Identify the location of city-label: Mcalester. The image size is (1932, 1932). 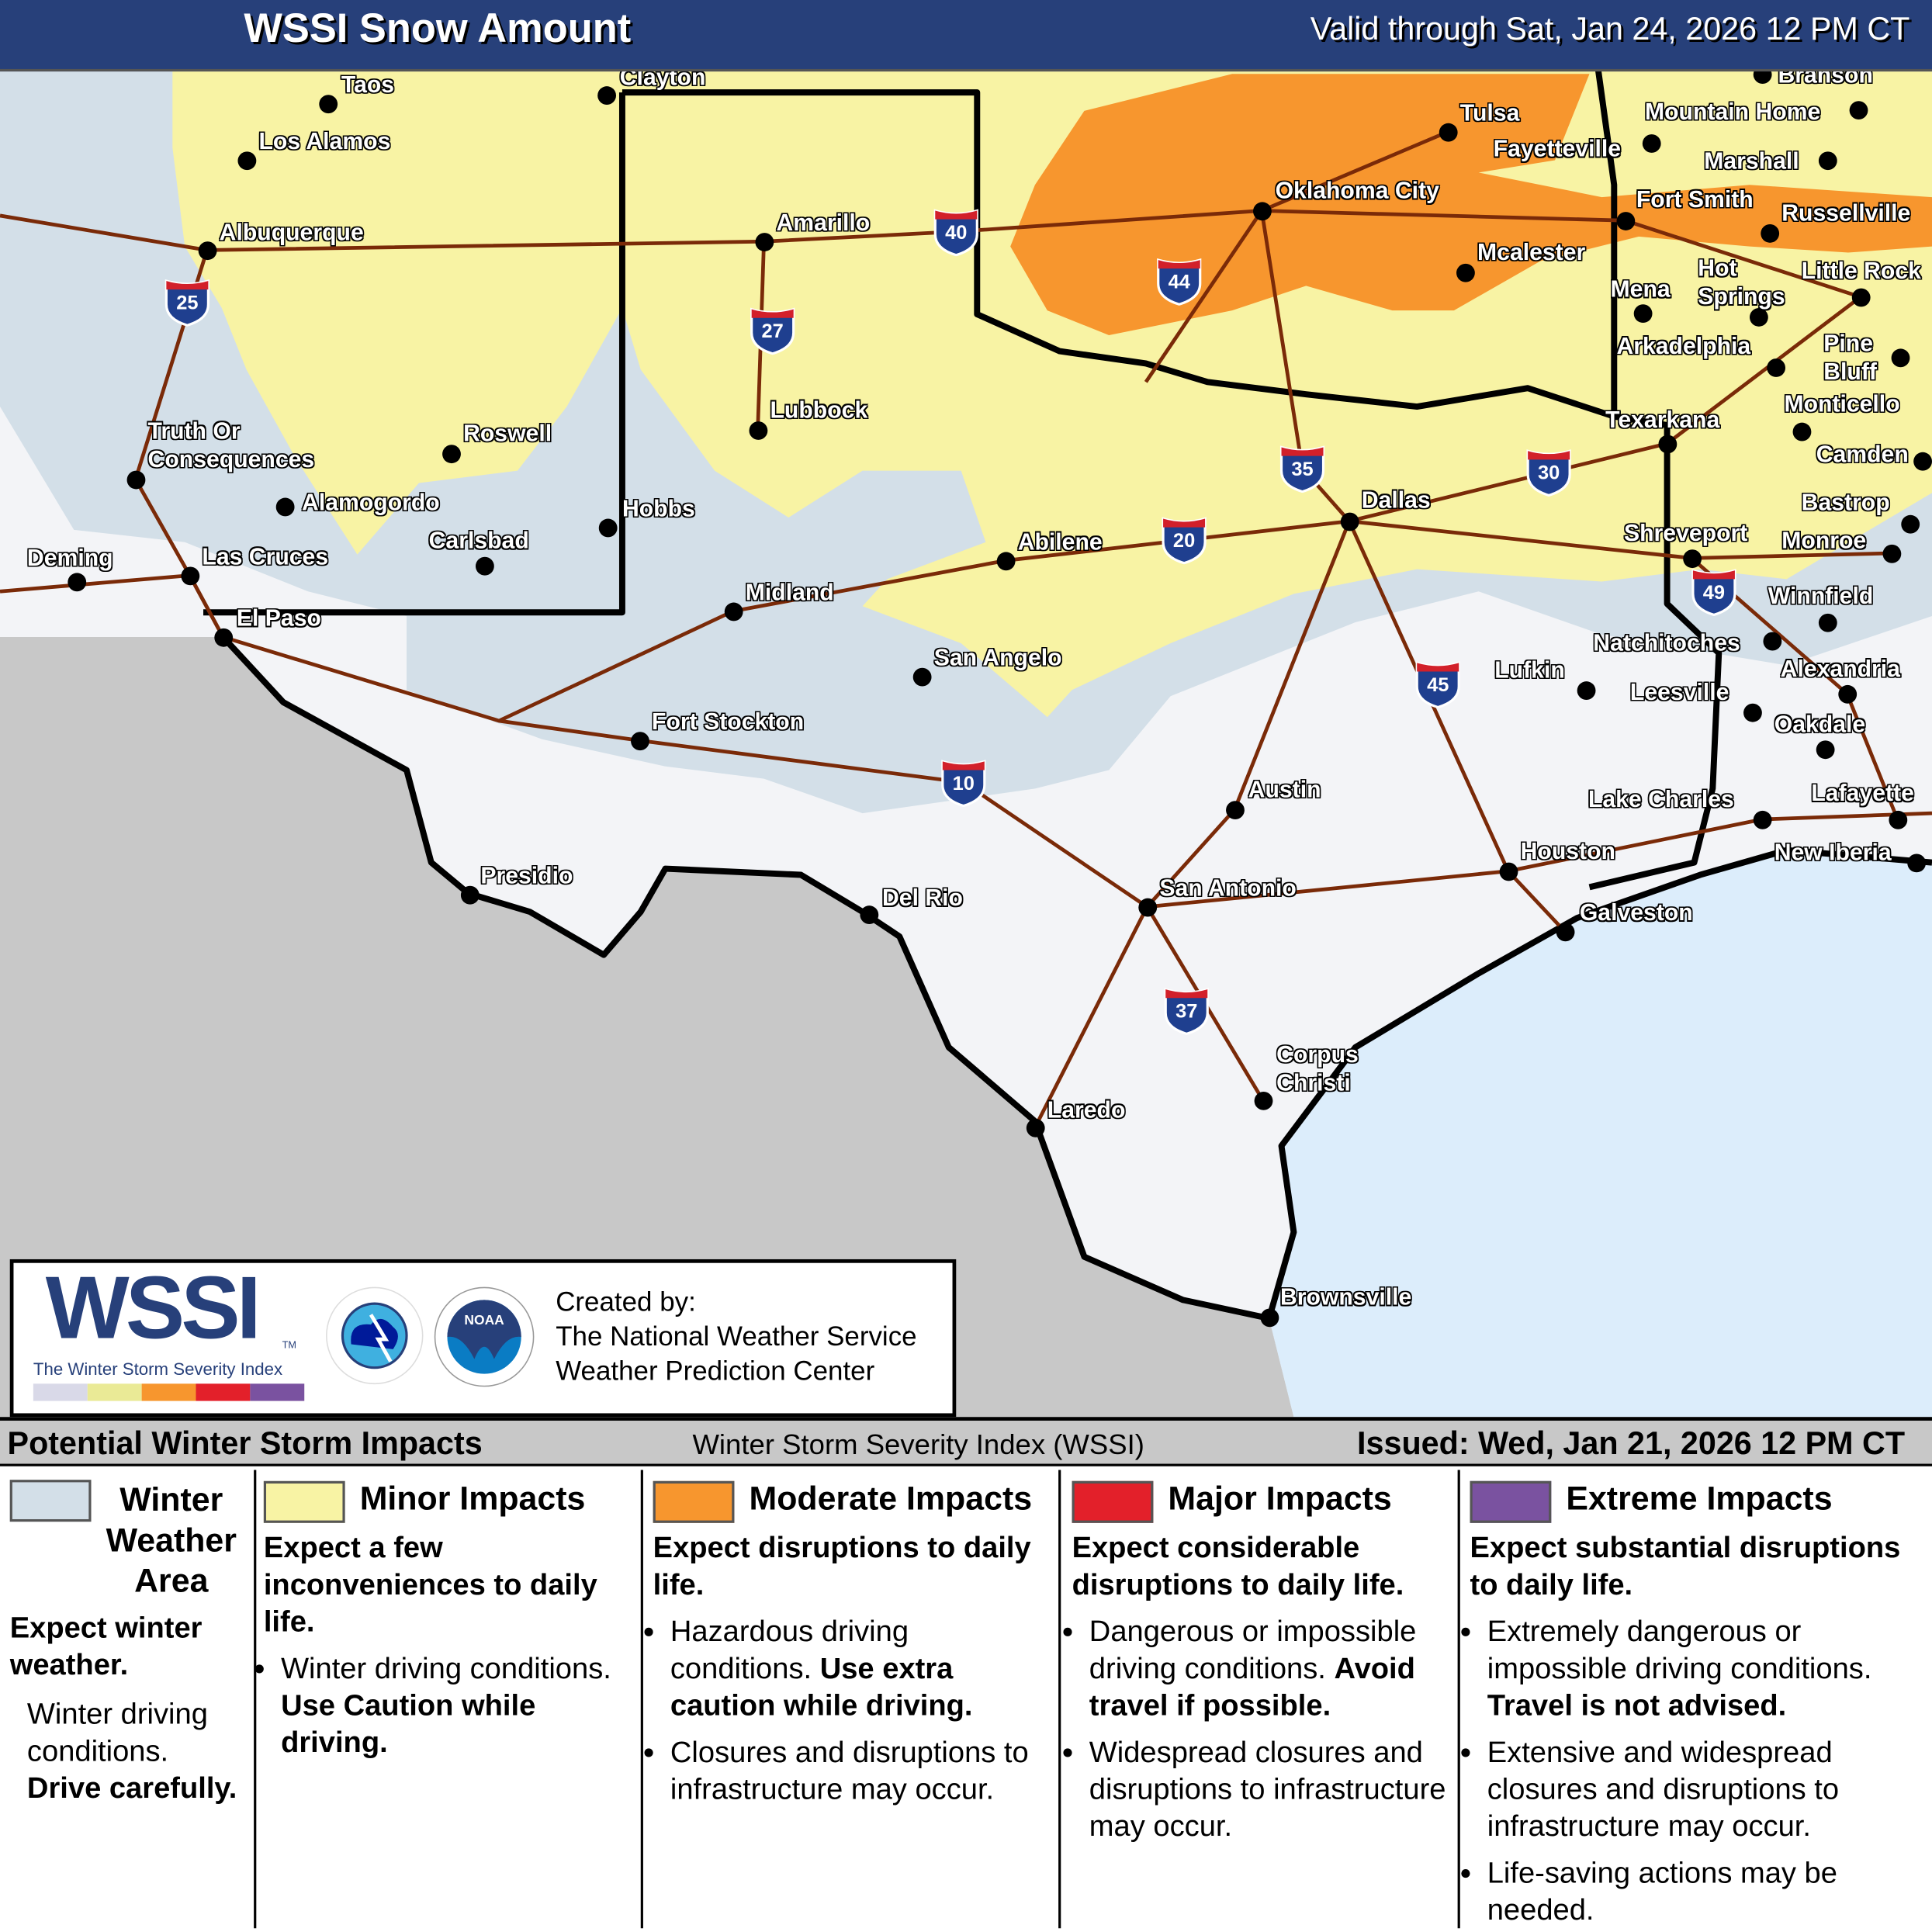
(1531, 253).